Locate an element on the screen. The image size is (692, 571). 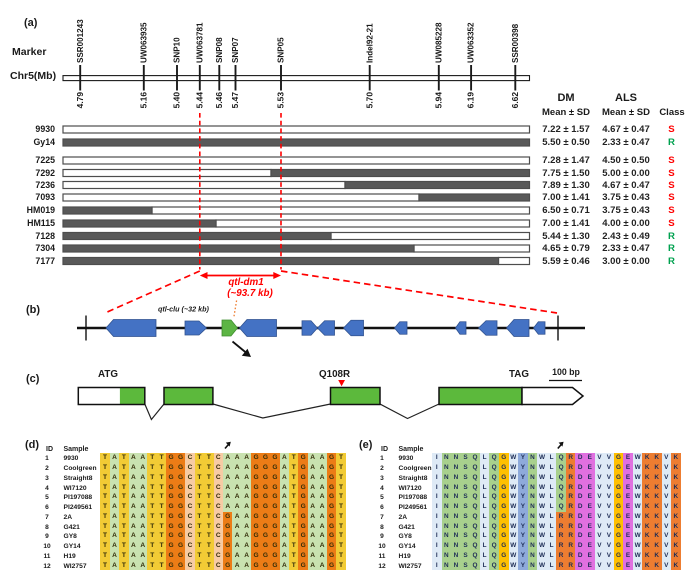
svg-text: SNP10 is located at coordinates (177, 50).